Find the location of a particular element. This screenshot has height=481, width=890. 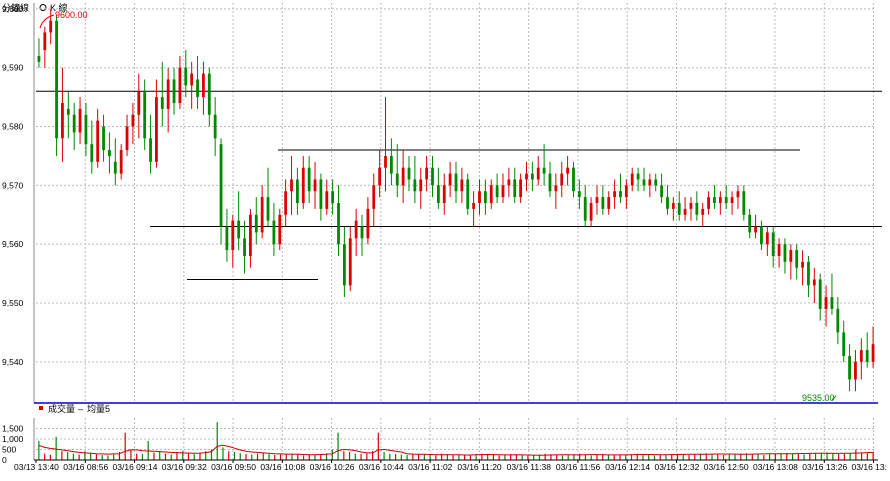

price-tick-label: 9,540 is located at coordinates (13, 362).